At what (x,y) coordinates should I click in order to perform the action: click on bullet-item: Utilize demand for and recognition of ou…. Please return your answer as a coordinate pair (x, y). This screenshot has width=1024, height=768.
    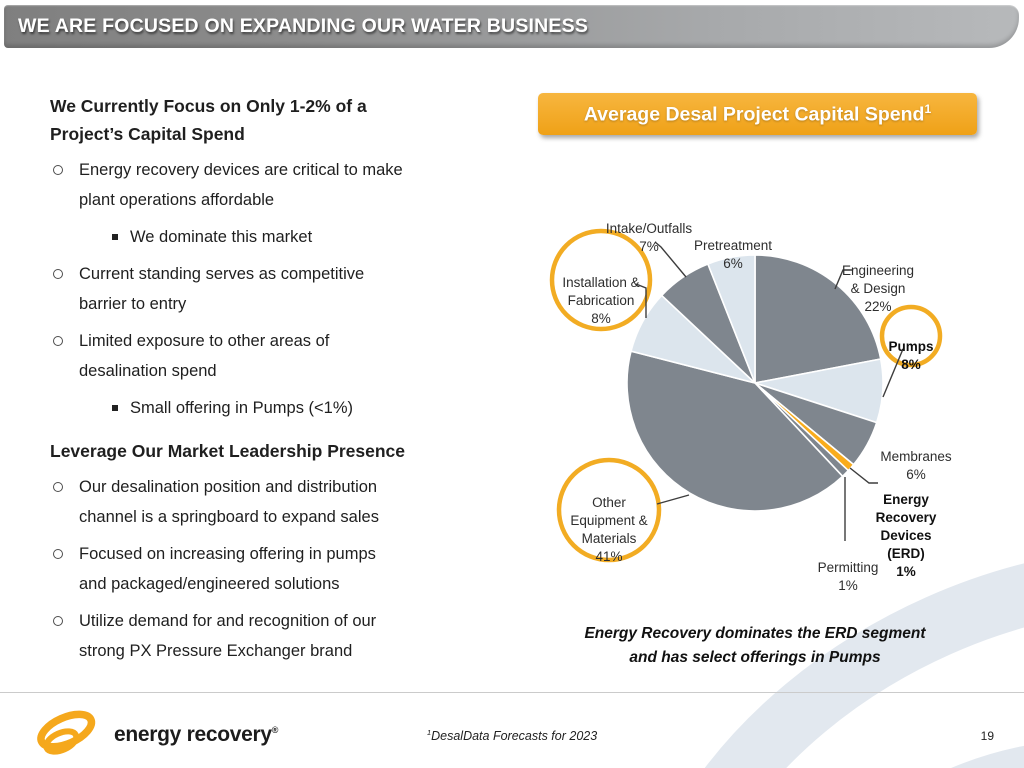
    Looking at the image, I should click on (274, 636).